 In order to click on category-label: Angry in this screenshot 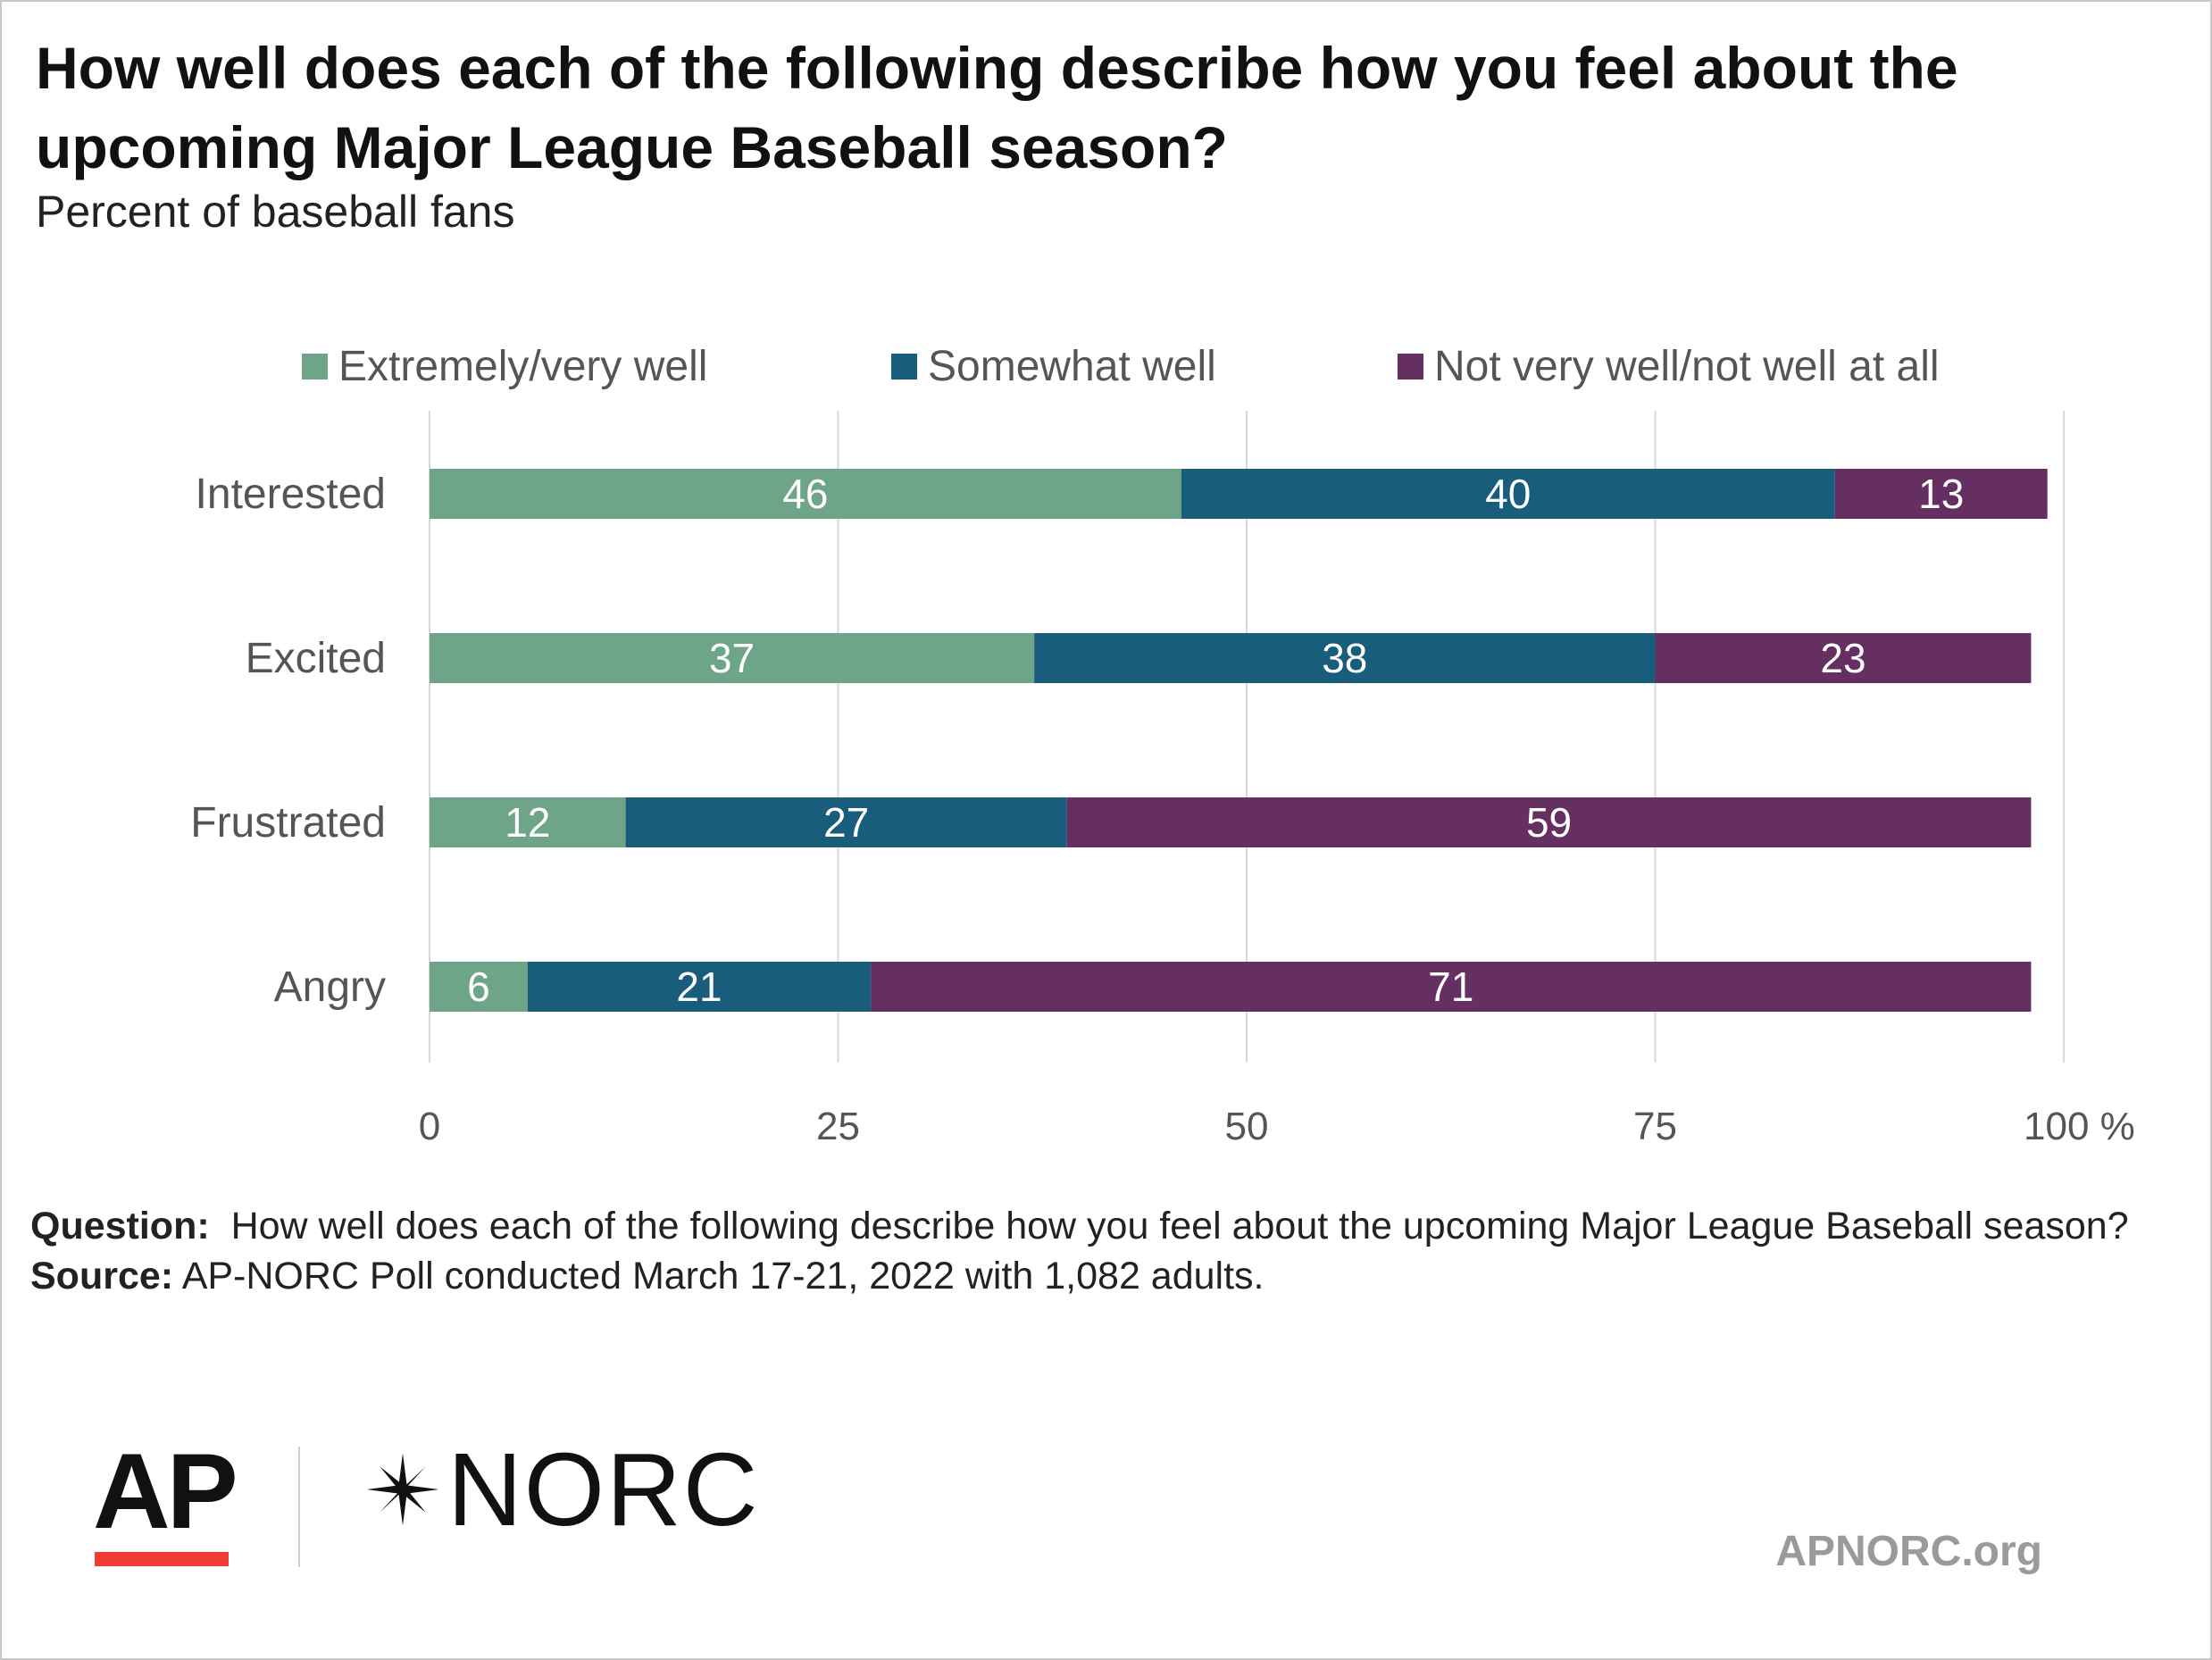, I will do `click(330, 987)`.